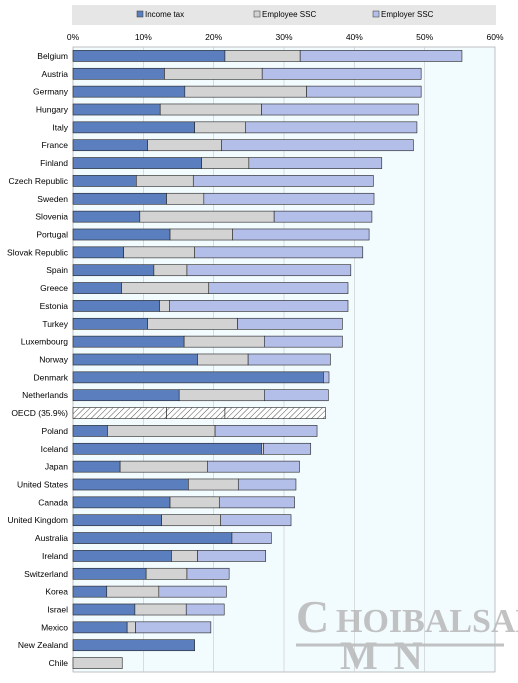 This screenshot has width=518, height=683. What do you see at coordinates (57, 610) in the screenshot?
I see `category-label: Israel` at bounding box center [57, 610].